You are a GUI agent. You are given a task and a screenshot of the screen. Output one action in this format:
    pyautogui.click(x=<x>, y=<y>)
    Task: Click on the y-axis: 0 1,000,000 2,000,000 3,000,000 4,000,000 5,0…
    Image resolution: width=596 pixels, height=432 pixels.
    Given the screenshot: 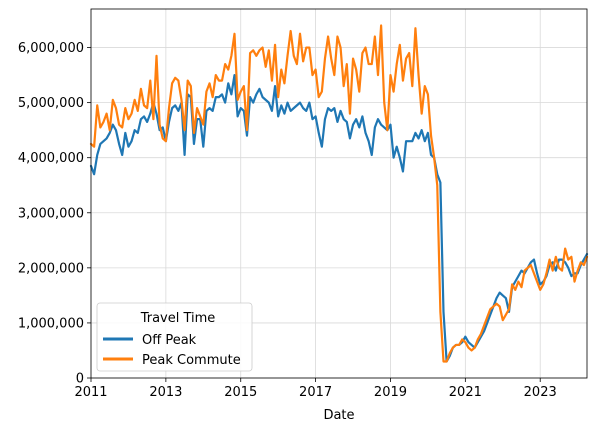 What is the action you would take?
    pyautogui.click(x=54, y=214)
    